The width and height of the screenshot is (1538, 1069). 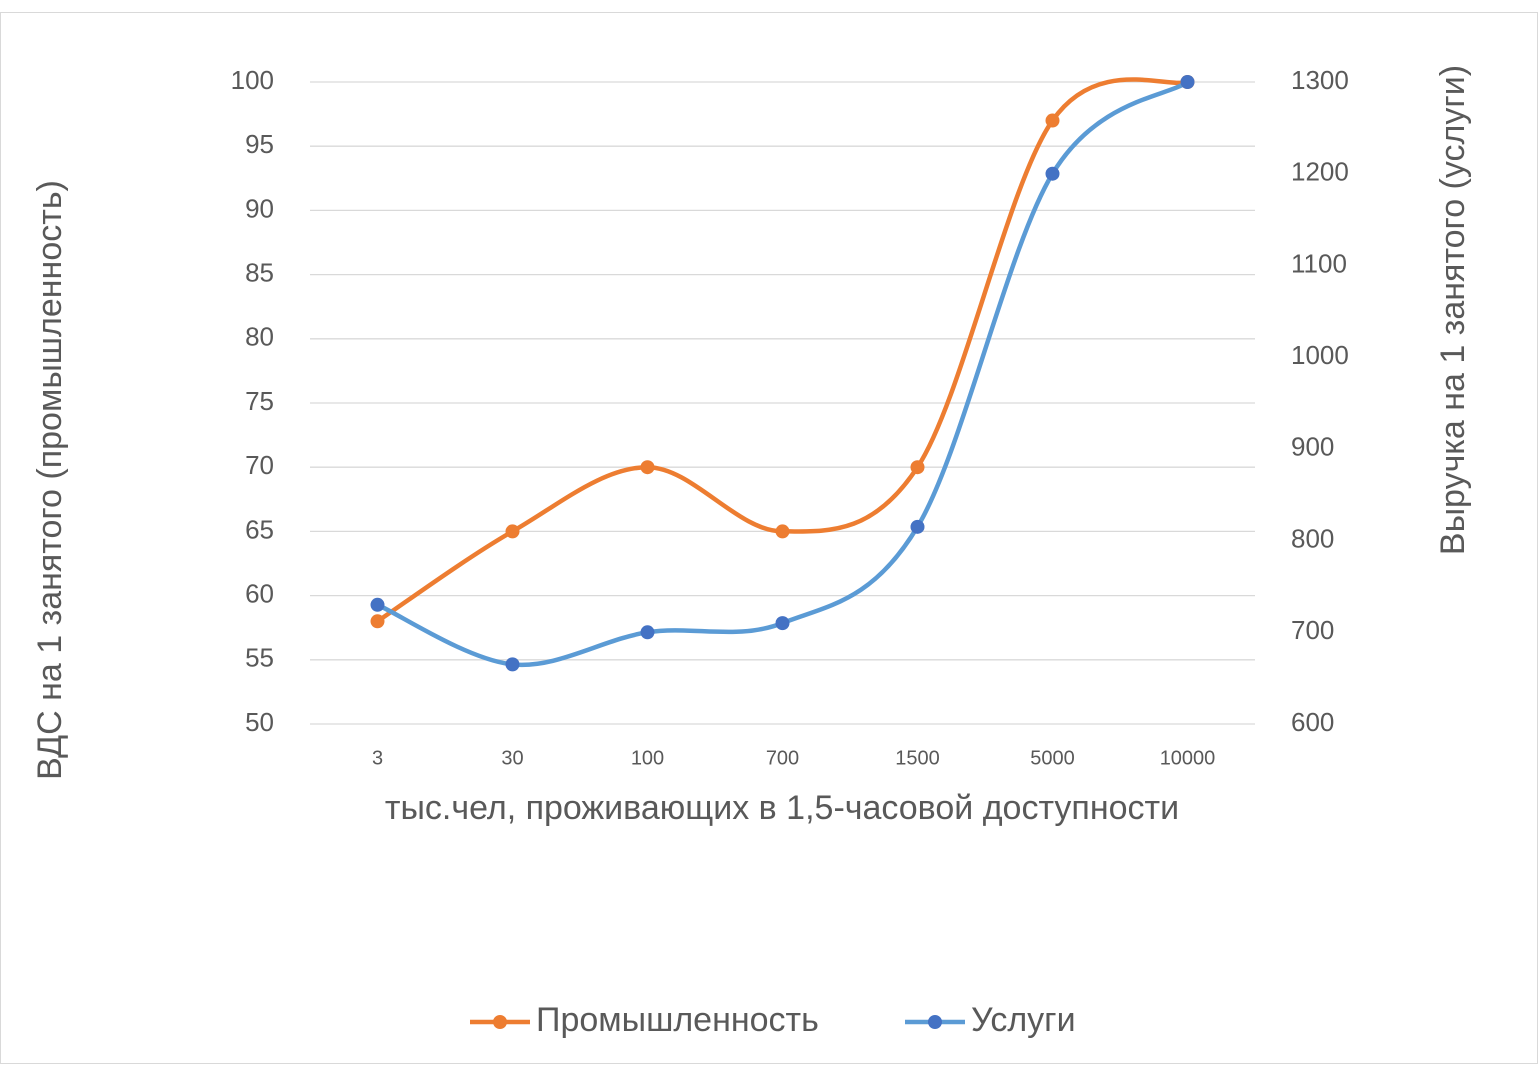 What do you see at coordinates (917, 758) in the screenshot?
I see `x-tick-label: 1500` at bounding box center [917, 758].